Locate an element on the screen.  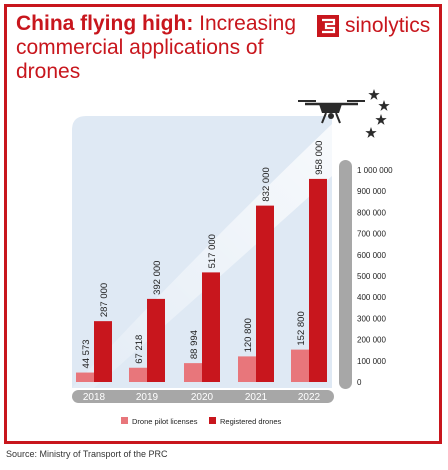
x-tick-label: 2021 is located at coordinates (256, 397).